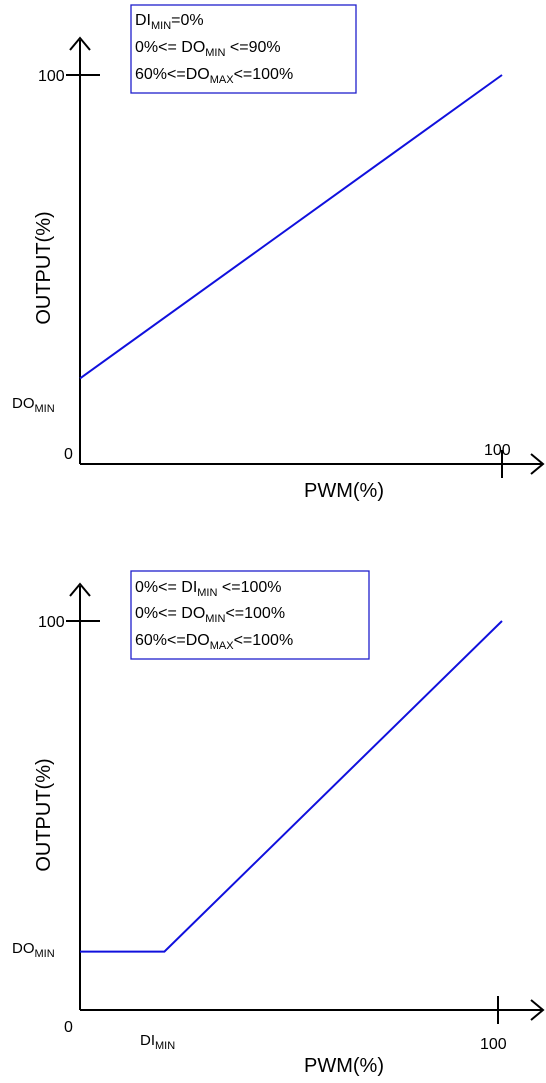 The image size is (546, 1083). What do you see at coordinates (210, 615) in the screenshot?
I see `legend-line-2: 0%<= DOMIN<=100%` at bounding box center [210, 615].